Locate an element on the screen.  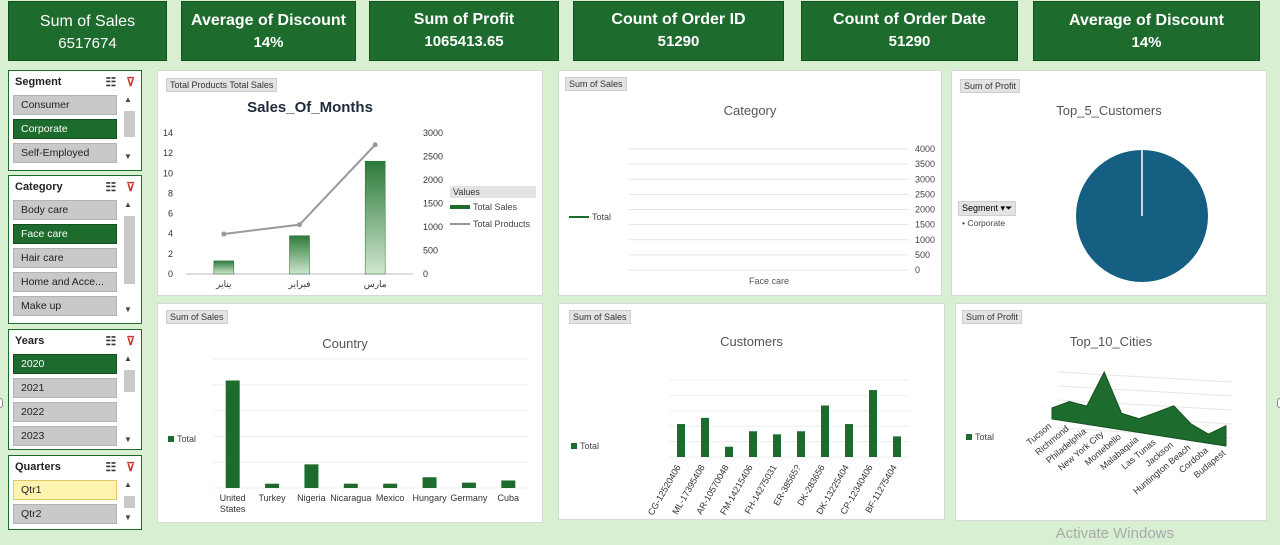
series-area is located at coordinates (1139, 408).